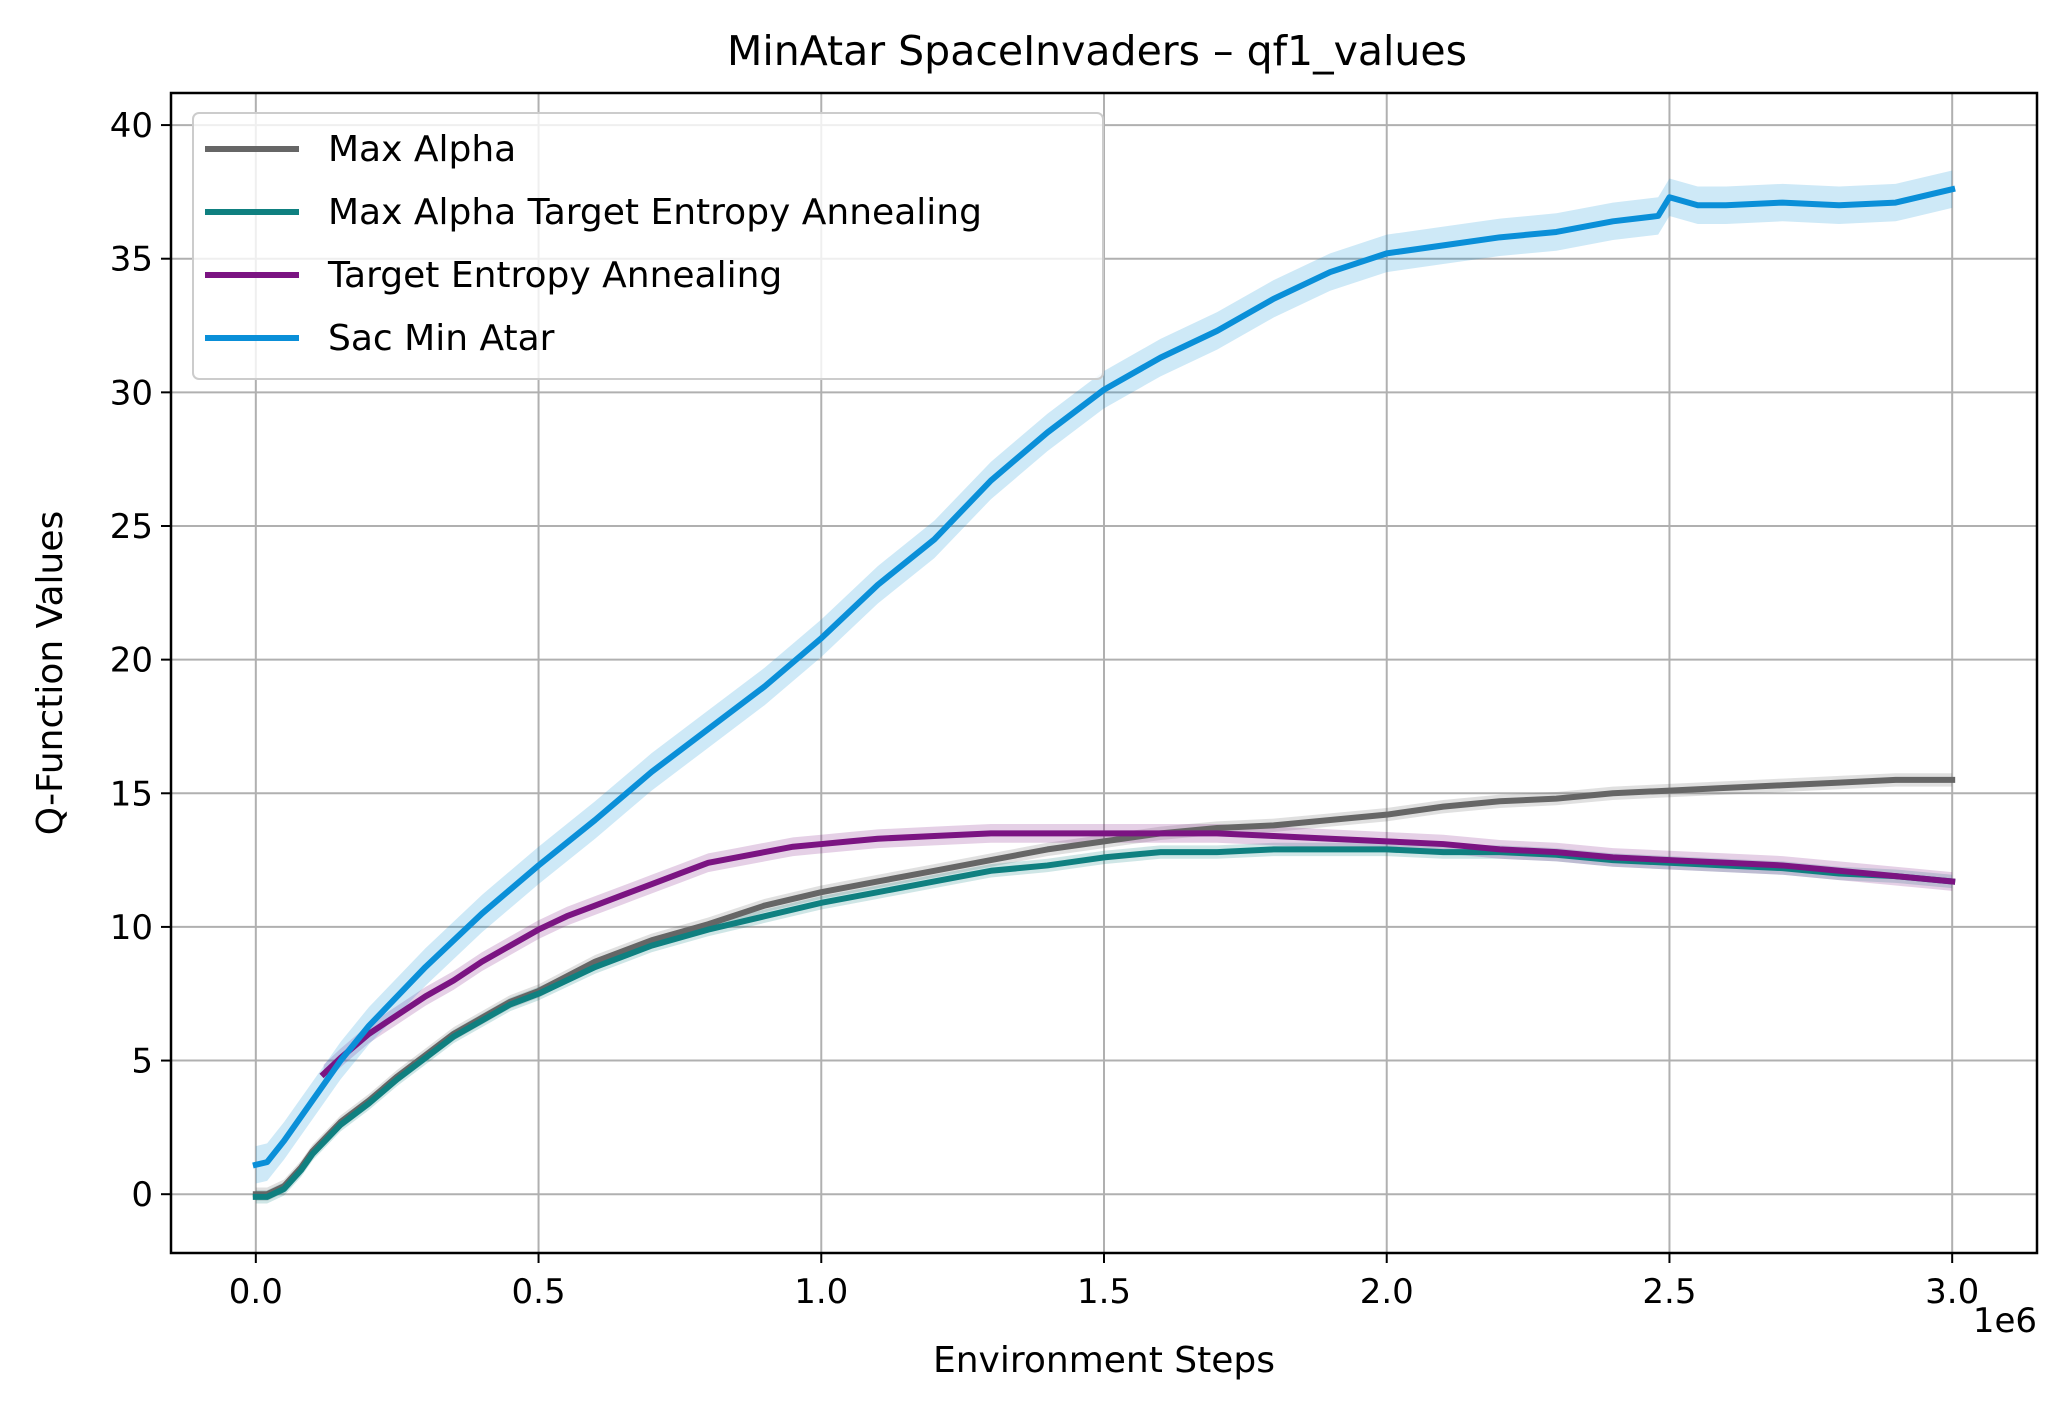 This screenshot has width=2060, height=1407. I want to click on y-tick-label: 5, so click(142, 1062).